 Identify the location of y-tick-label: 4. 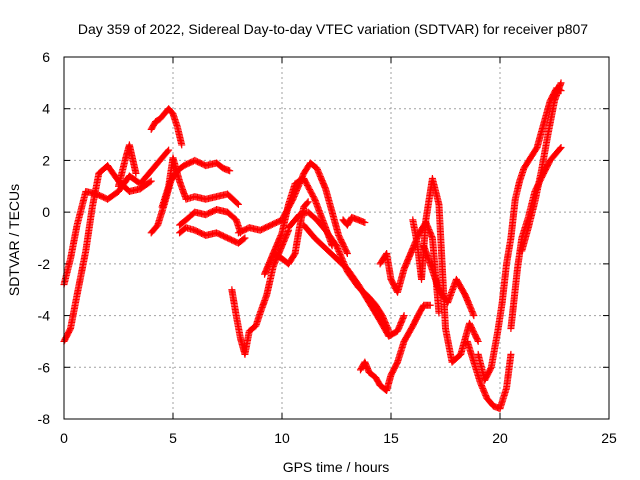
(46, 109).